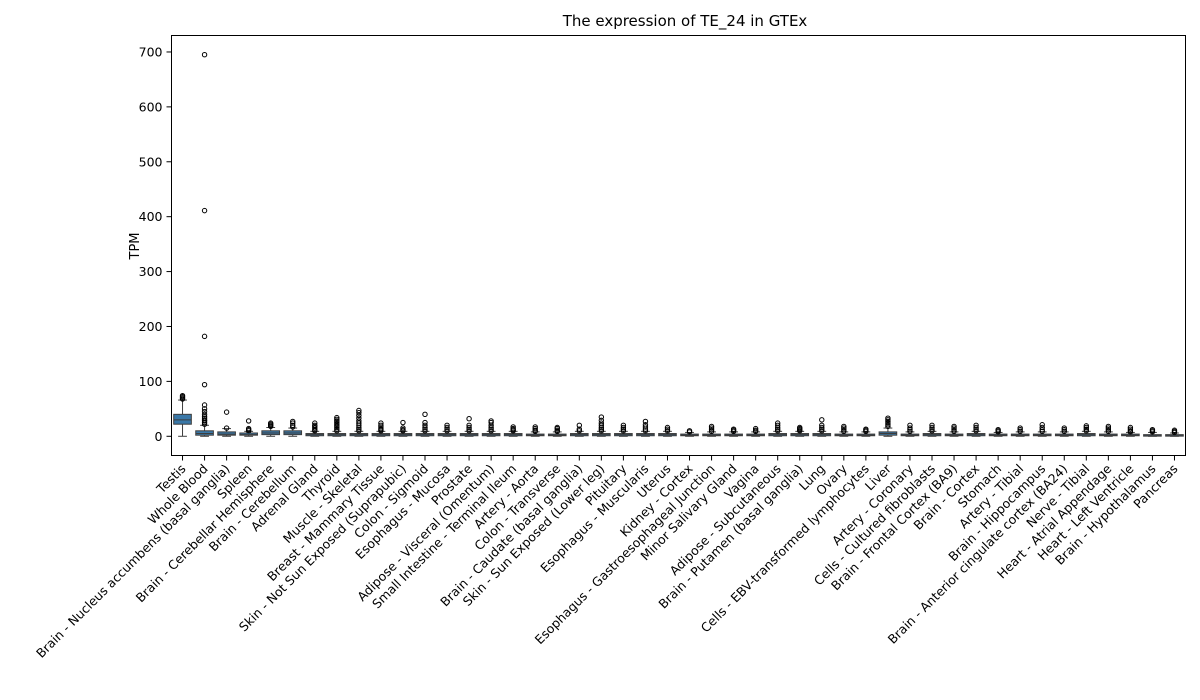 This screenshot has height=700, width=1200. What do you see at coordinates (685, 21) in the screenshot?
I see `chart-title: The expression of TE_24 in GTEx` at bounding box center [685, 21].